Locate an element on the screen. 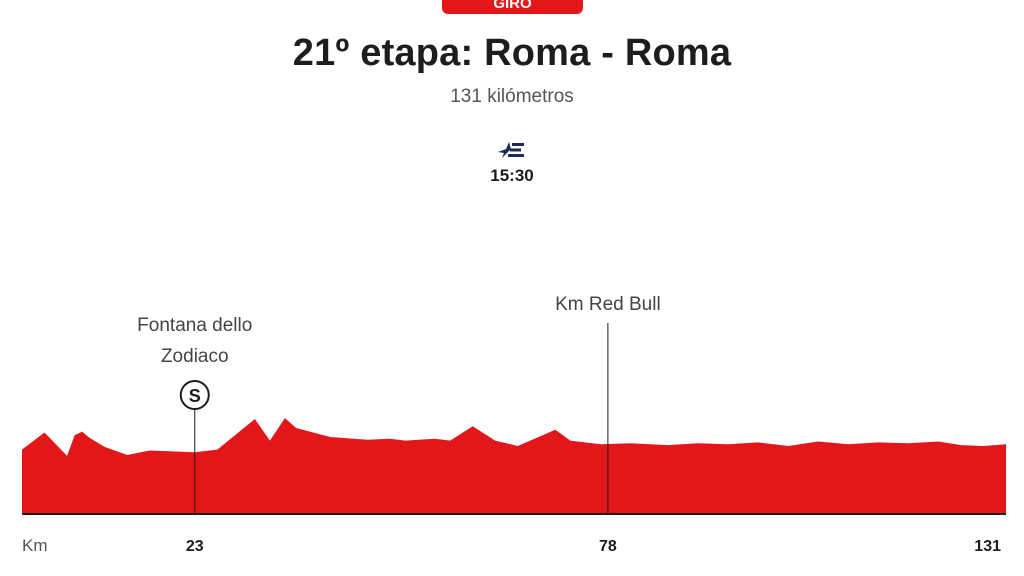 The width and height of the screenshot is (1024, 576). stage-distance: 131 kilómetros is located at coordinates (512, 96).